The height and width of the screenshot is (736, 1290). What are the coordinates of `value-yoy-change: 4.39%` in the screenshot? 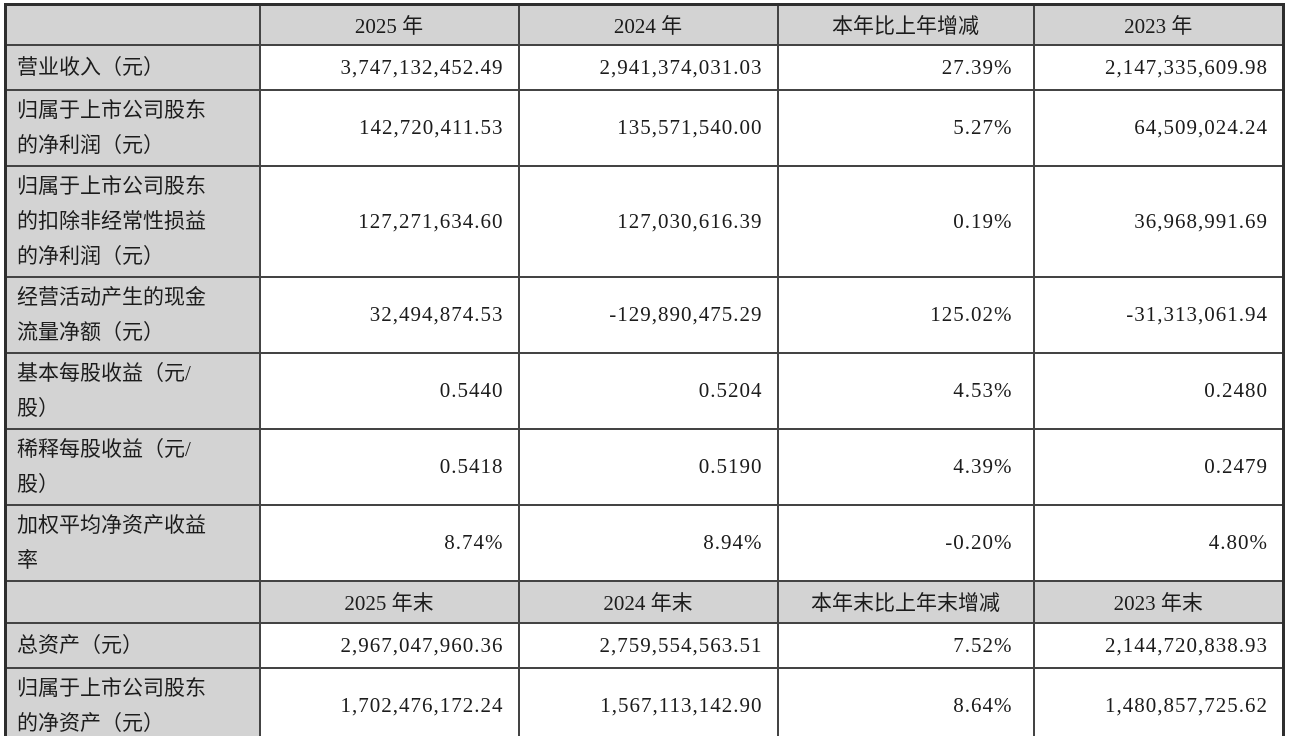 It's located at (905, 466).